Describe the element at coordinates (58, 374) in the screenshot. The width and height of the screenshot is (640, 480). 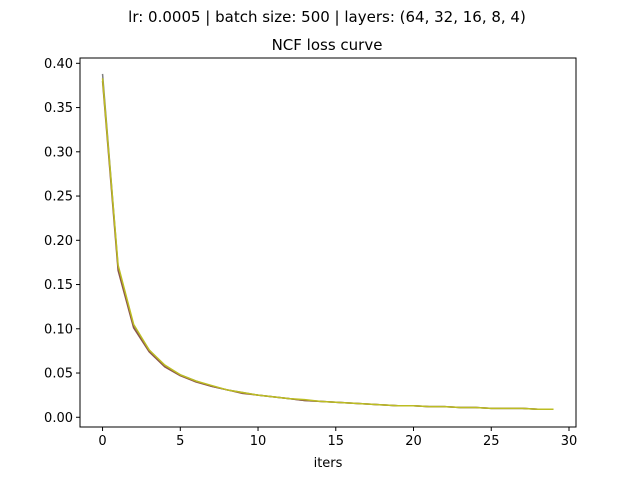
I see `y-tick-label: 0.05` at that location.